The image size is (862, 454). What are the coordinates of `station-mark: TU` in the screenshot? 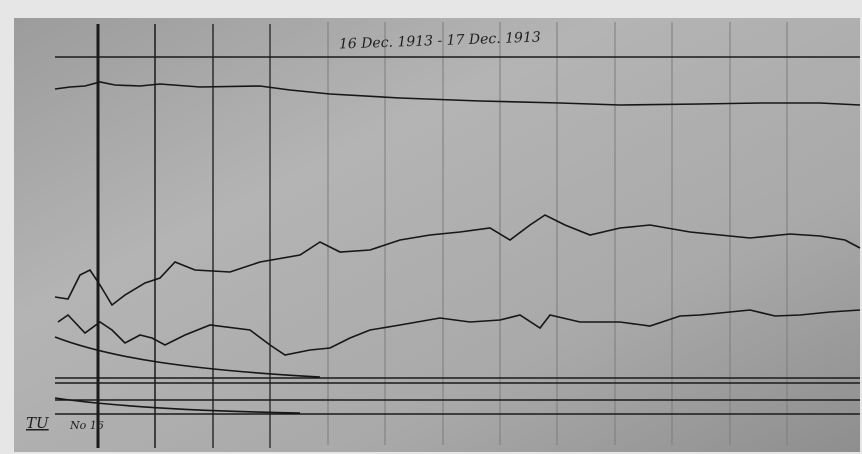 It's located at (38, 423).